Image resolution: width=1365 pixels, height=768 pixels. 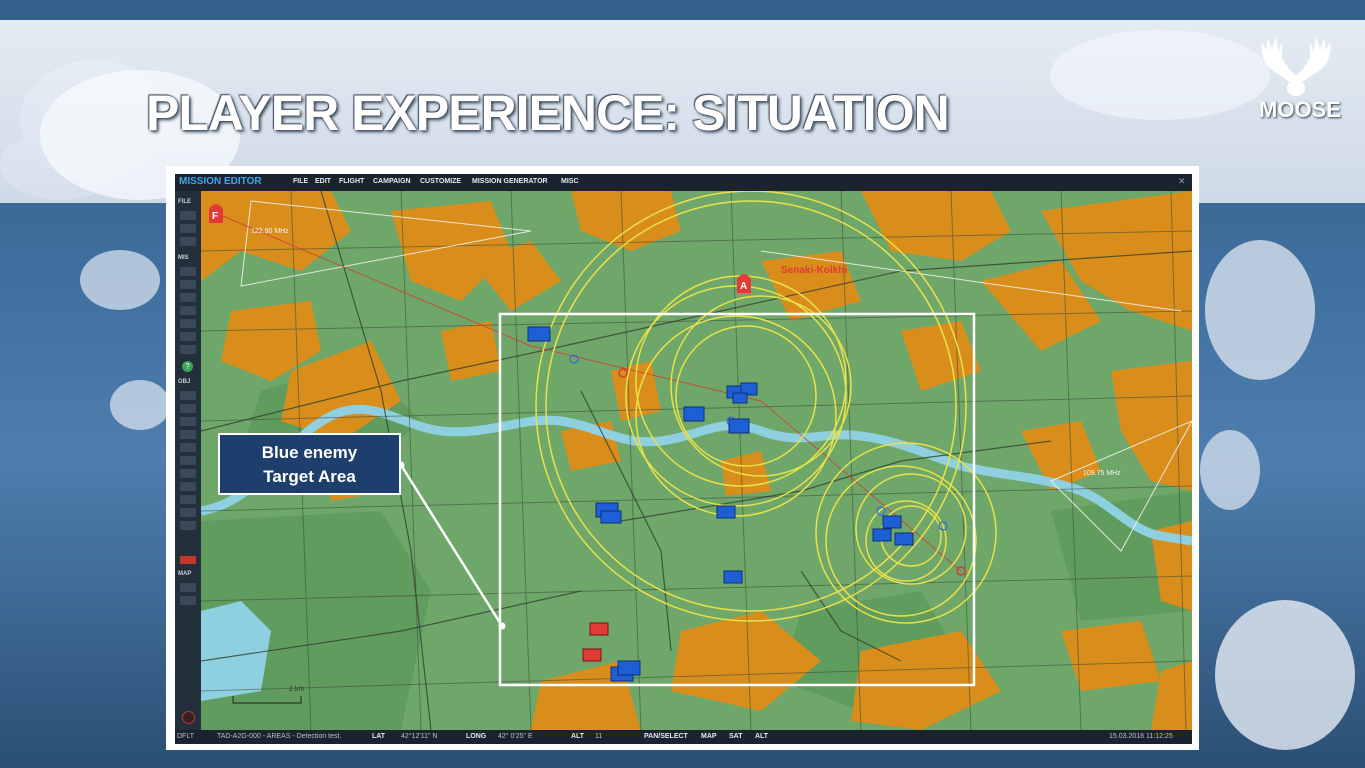 I want to click on menu-mission-generator: MISSION GENERATOR, so click(x=510, y=181).